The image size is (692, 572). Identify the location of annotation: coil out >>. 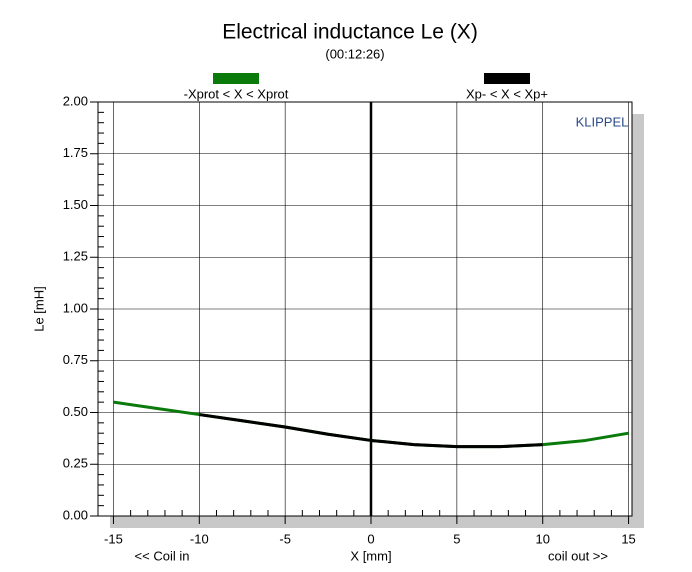
(578, 555).